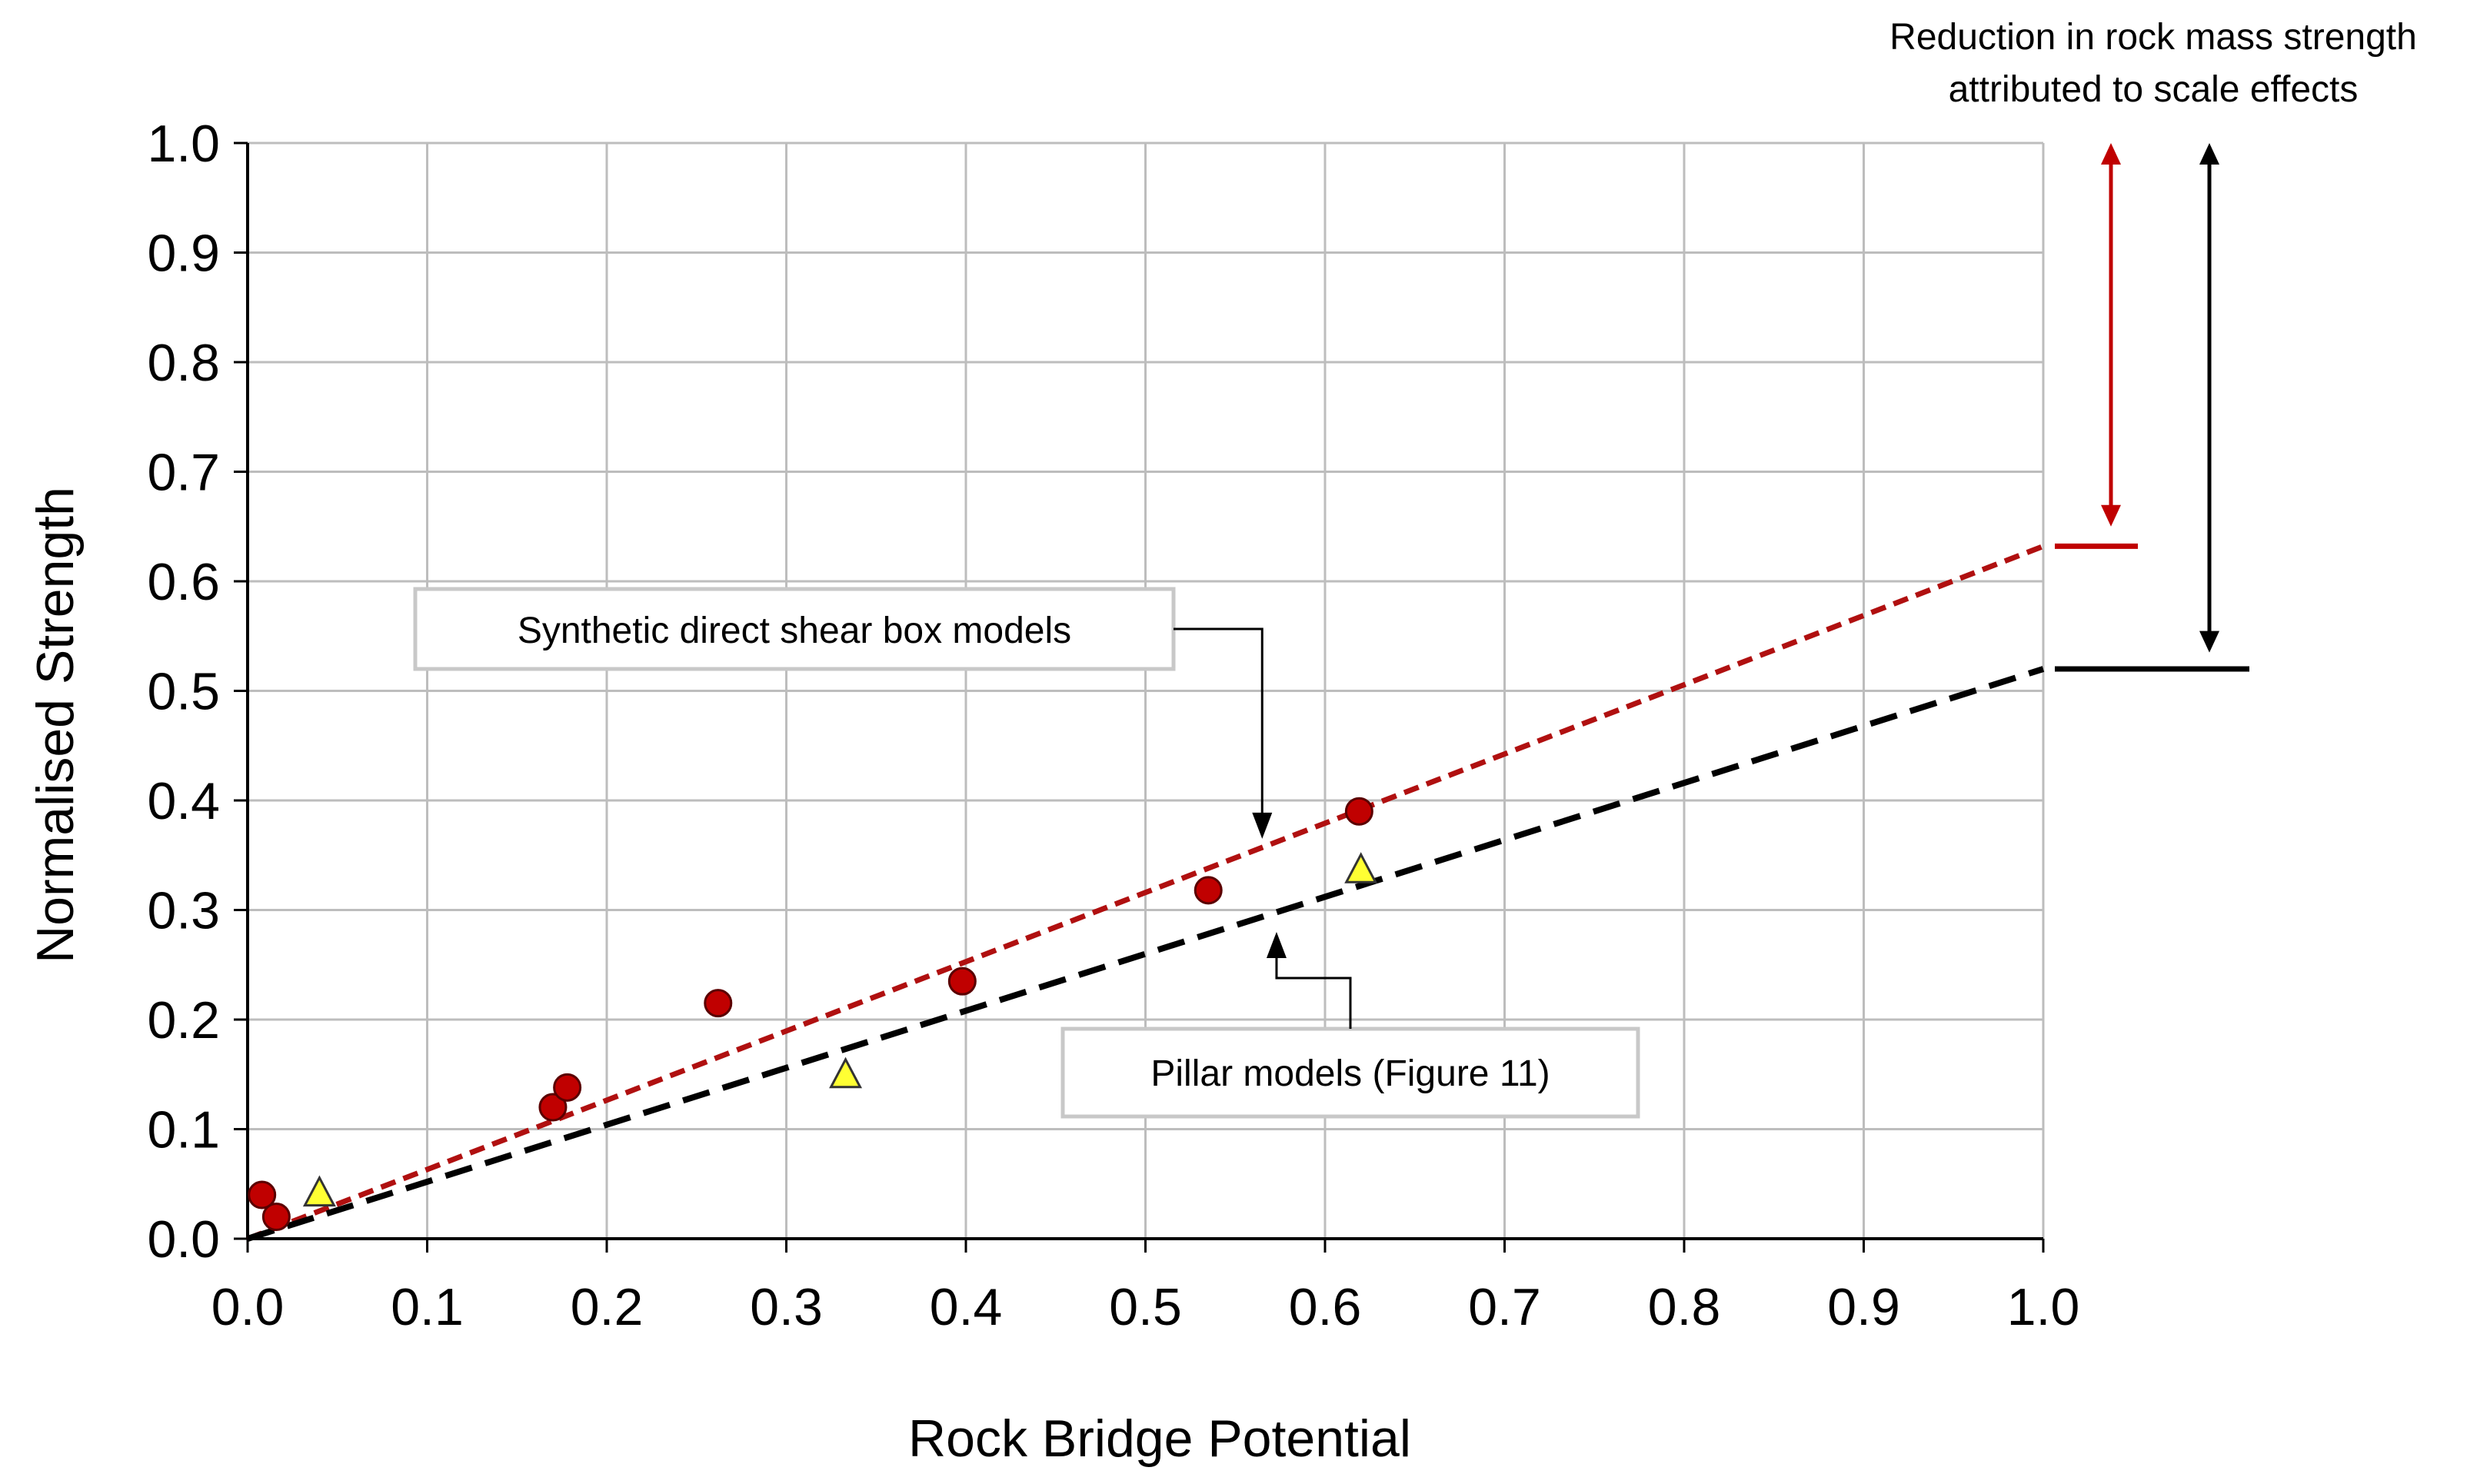  Describe the element at coordinates (183, 1020) in the screenshot. I see `y-tick-label: 0.2` at that location.